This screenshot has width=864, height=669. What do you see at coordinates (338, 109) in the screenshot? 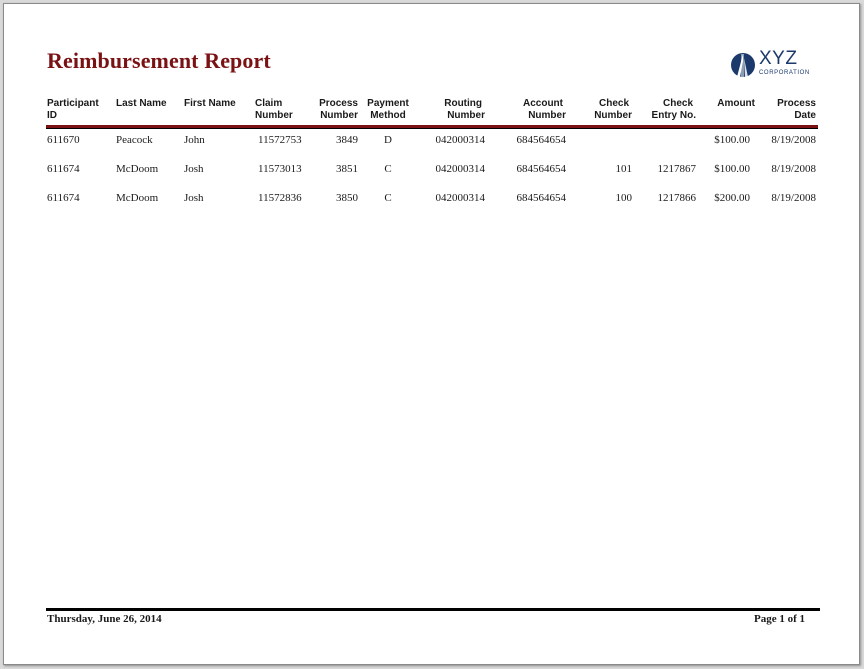
I see `col-header-process-number: Process Number` at bounding box center [338, 109].